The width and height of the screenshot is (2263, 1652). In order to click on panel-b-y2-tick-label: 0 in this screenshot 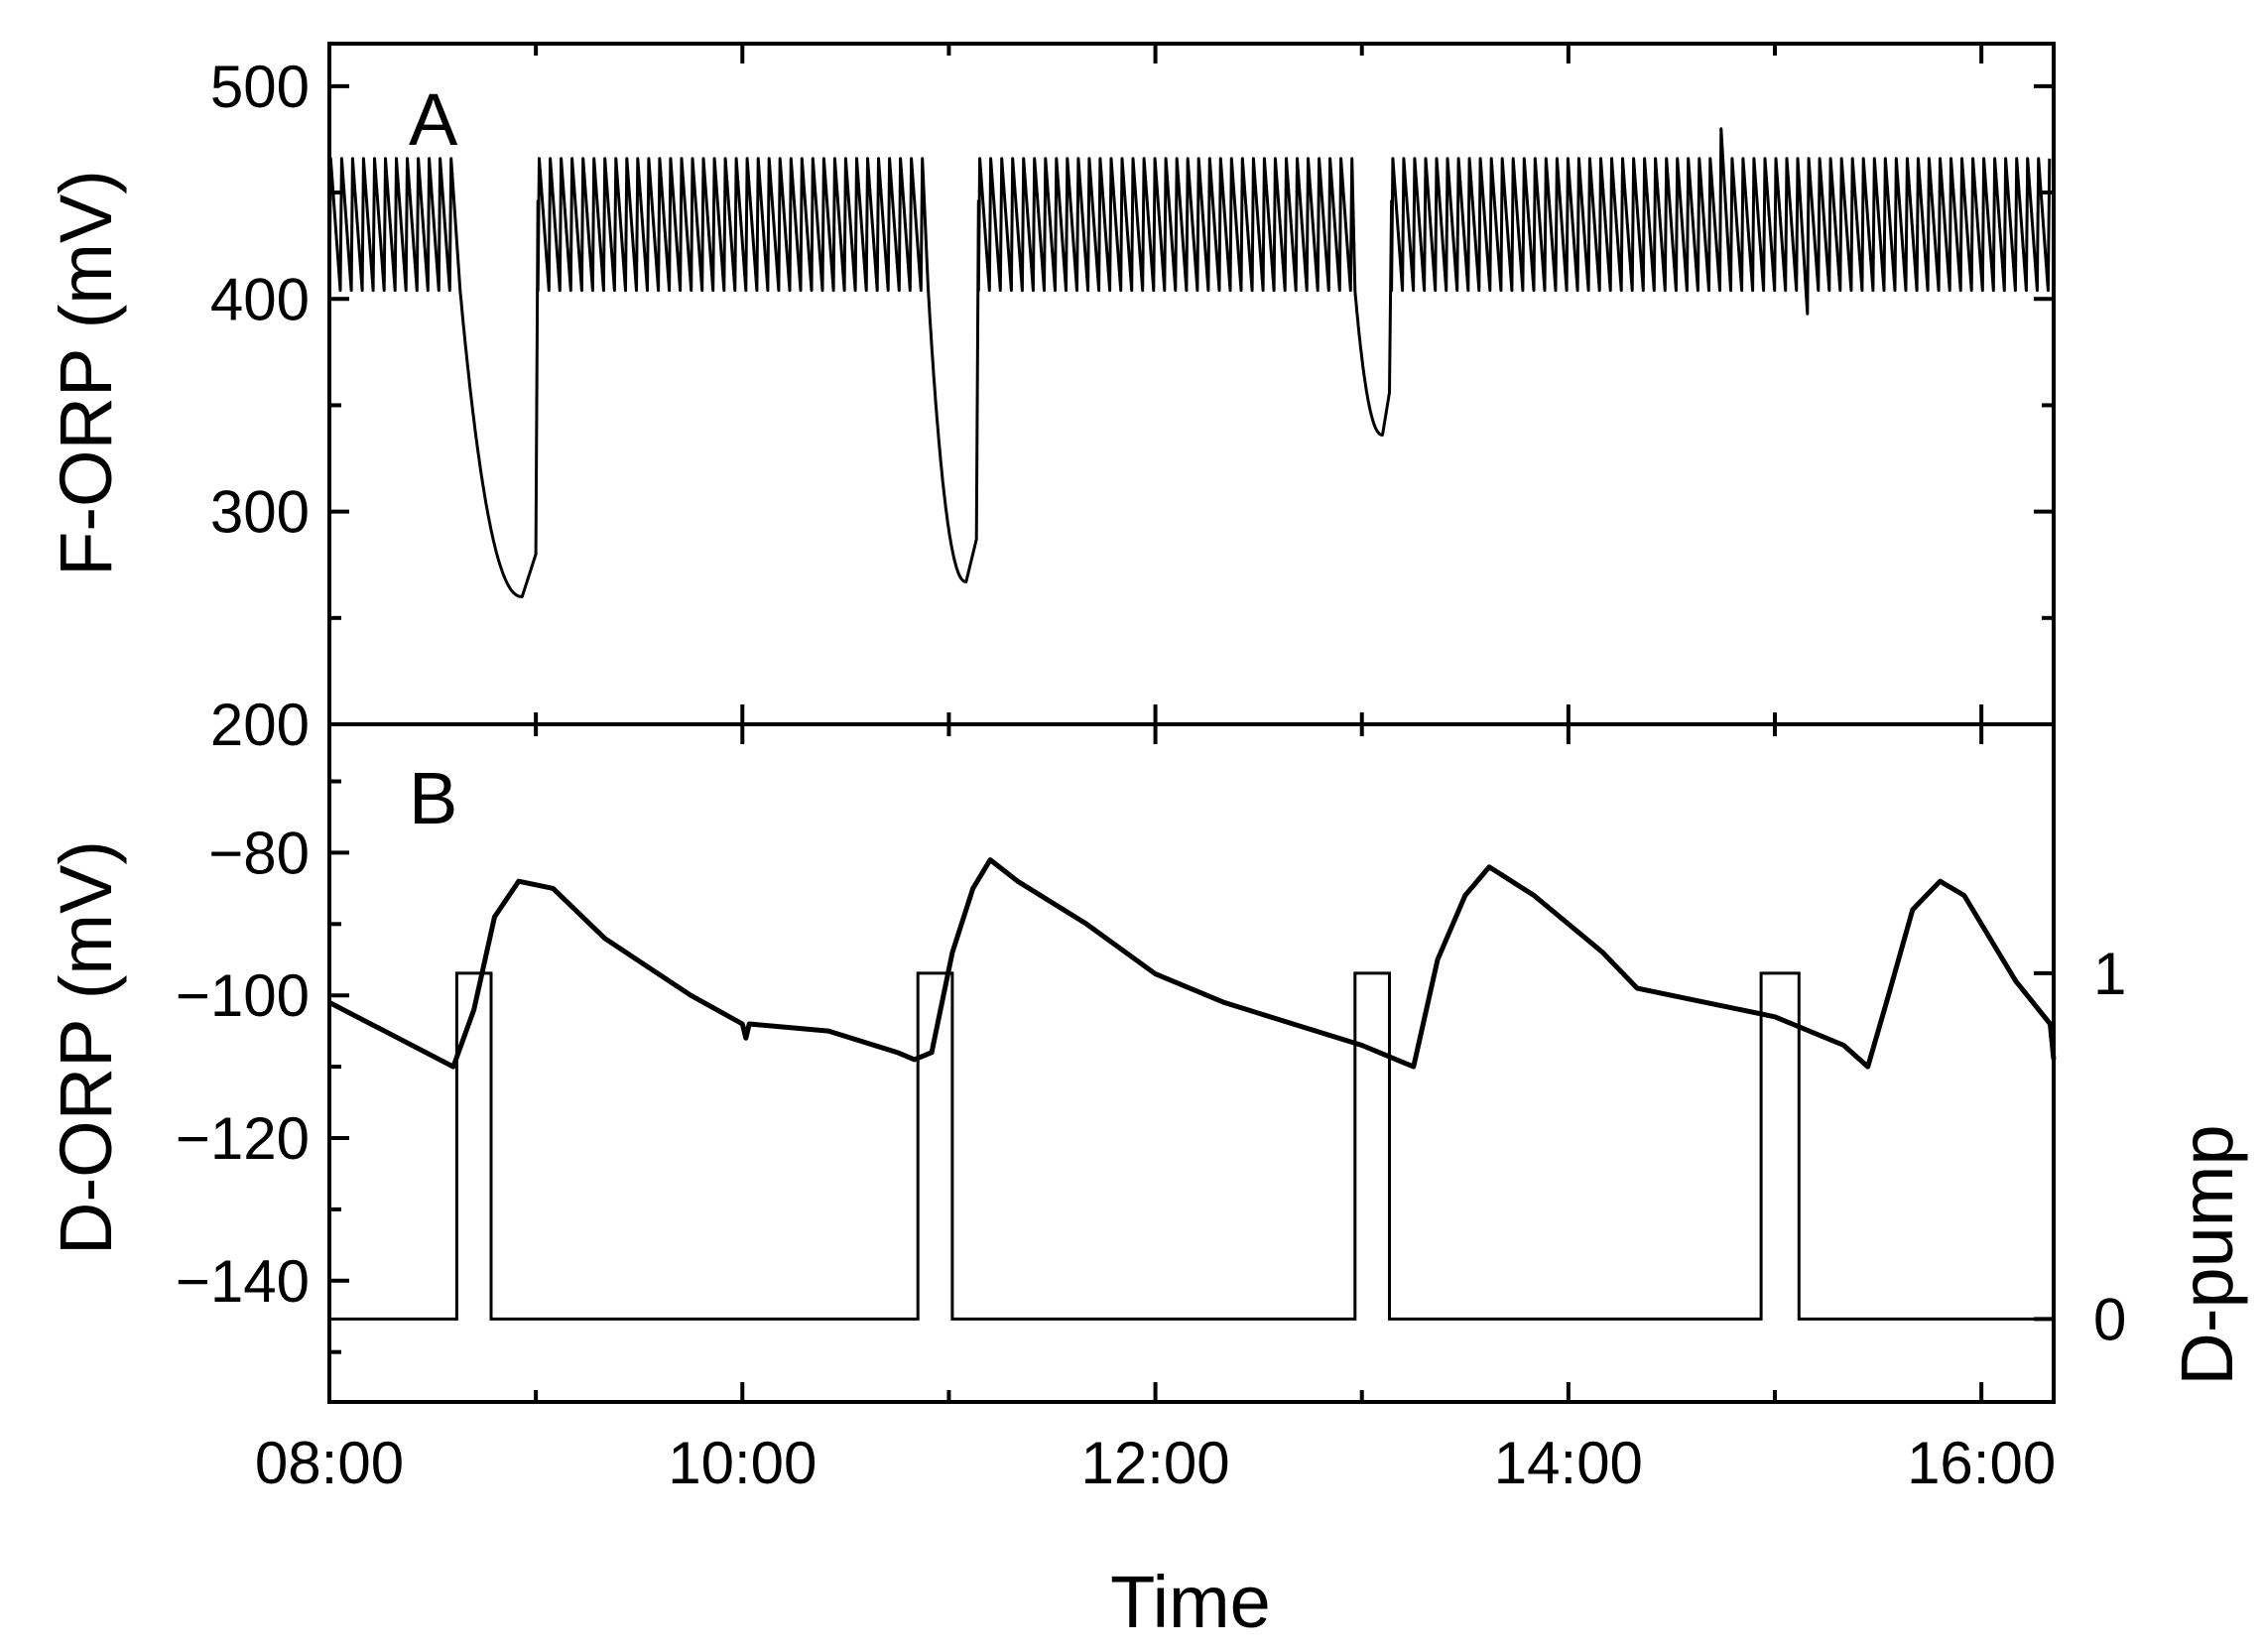, I will do `click(2109, 1319)`.